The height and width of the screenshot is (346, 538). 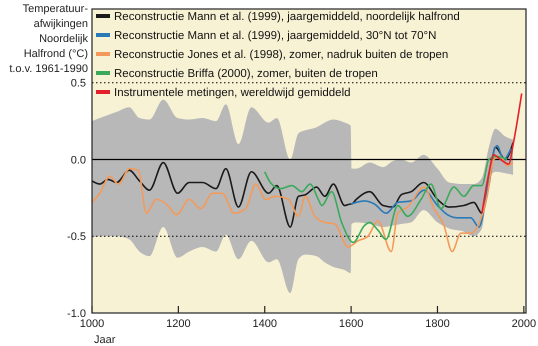 What do you see at coordinates (76, 237) in the screenshot?
I see `y-tick-label: -0.5` at bounding box center [76, 237].